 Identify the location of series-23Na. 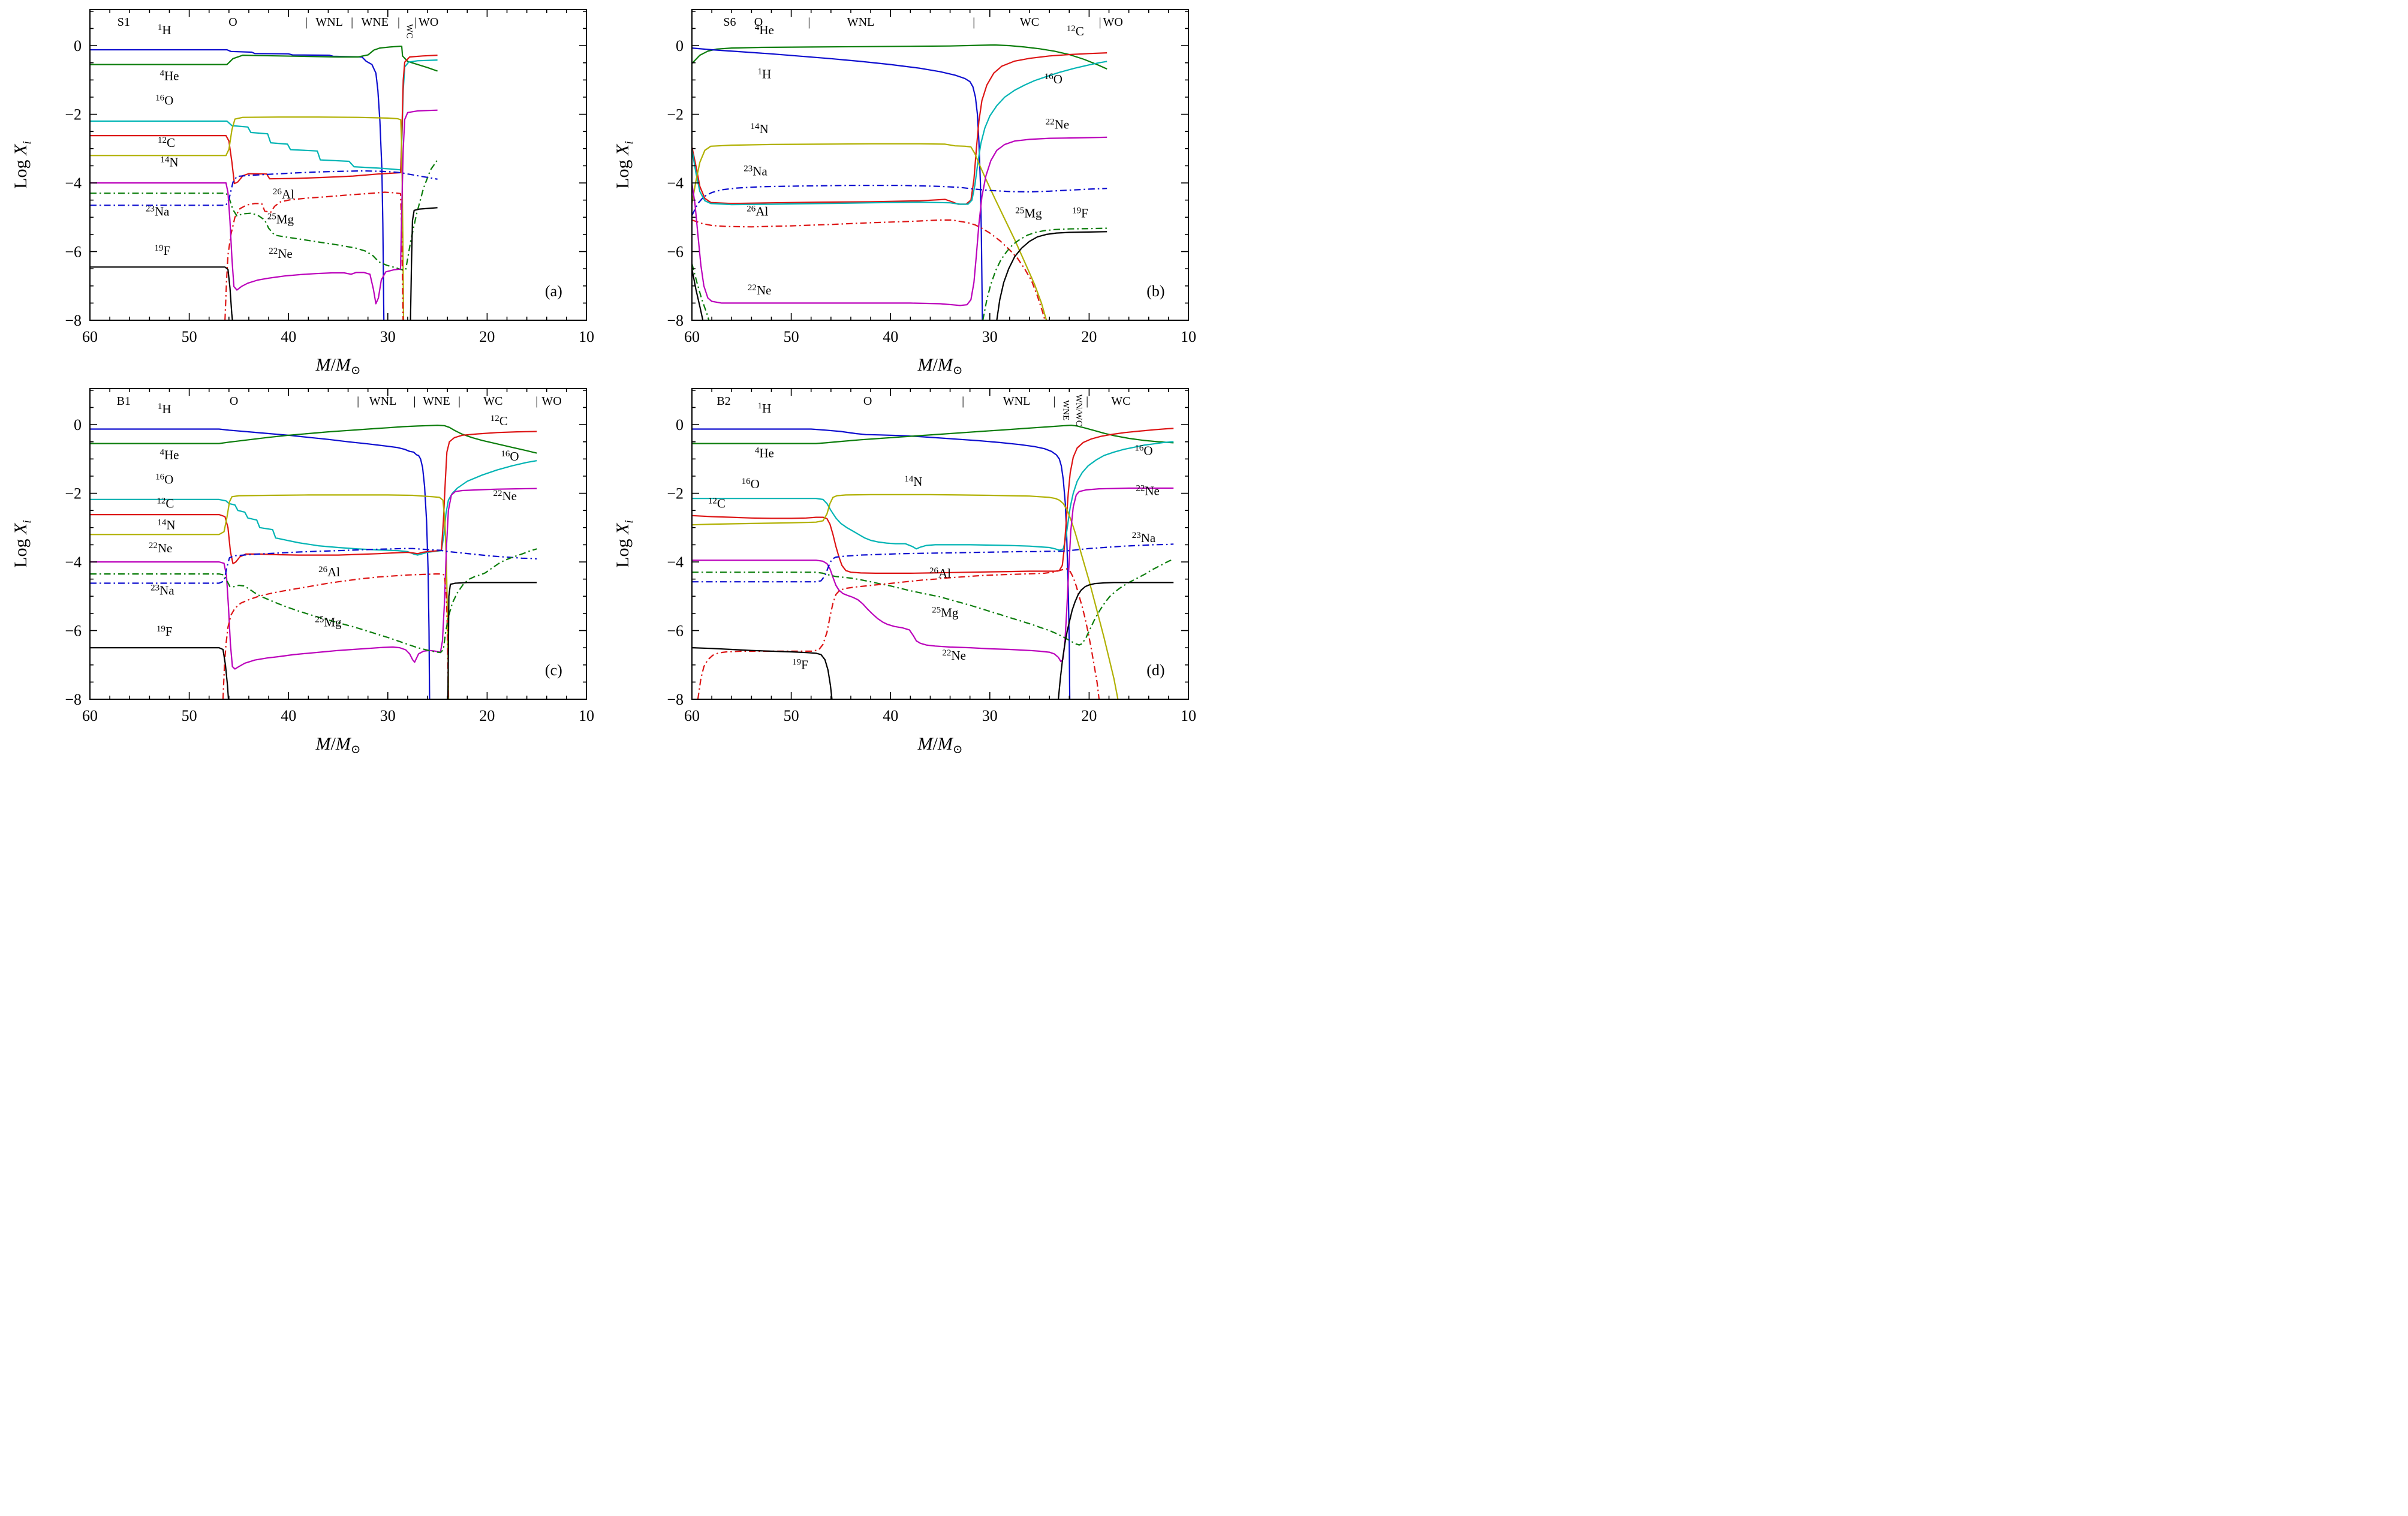
(899, 200).